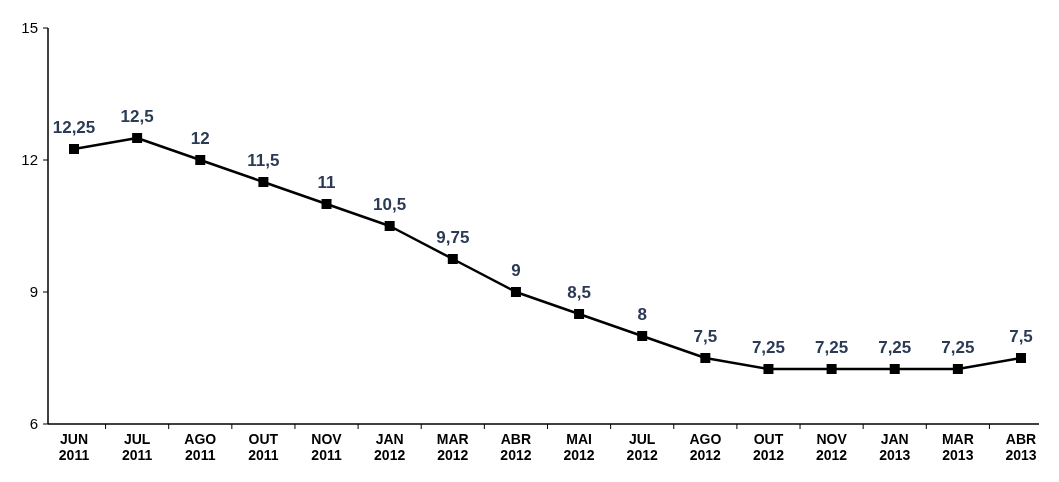 This screenshot has height=482, width=1059. I want to click on data-label: 11, so click(326, 182).